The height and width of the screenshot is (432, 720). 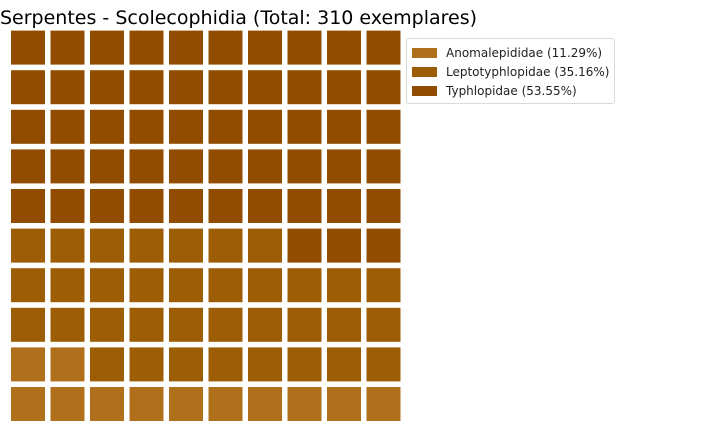 What do you see at coordinates (524, 52) in the screenshot?
I see `legend-label-anomalepididae: Anomalepididae (11.29%)` at bounding box center [524, 52].